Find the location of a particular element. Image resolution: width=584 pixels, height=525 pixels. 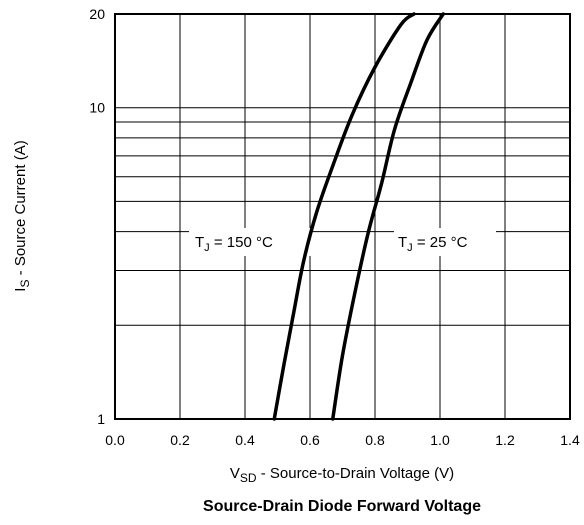

chart-title: Source-Drain Diode Forward Voltage is located at coordinates (342, 506).